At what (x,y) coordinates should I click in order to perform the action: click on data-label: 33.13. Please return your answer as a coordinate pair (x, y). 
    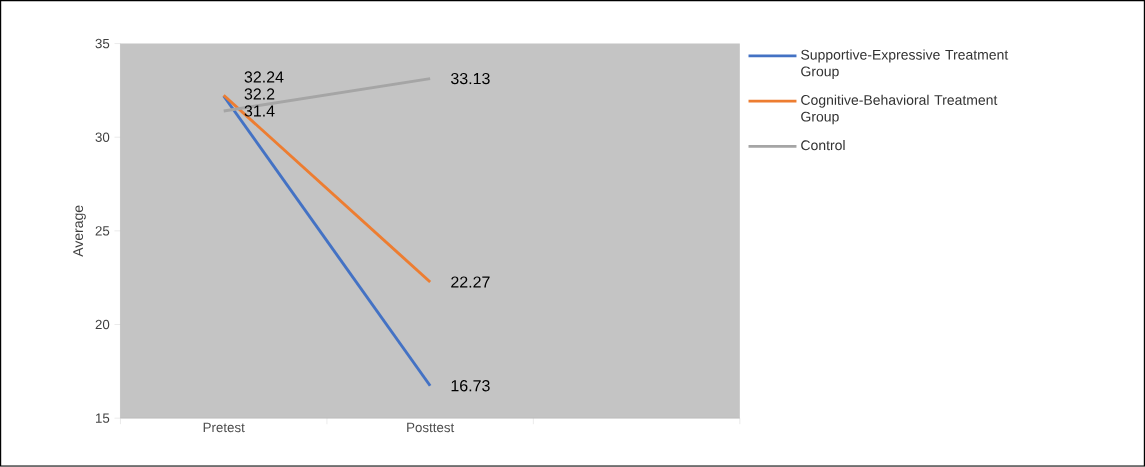
    Looking at the image, I should click on (470, 79).